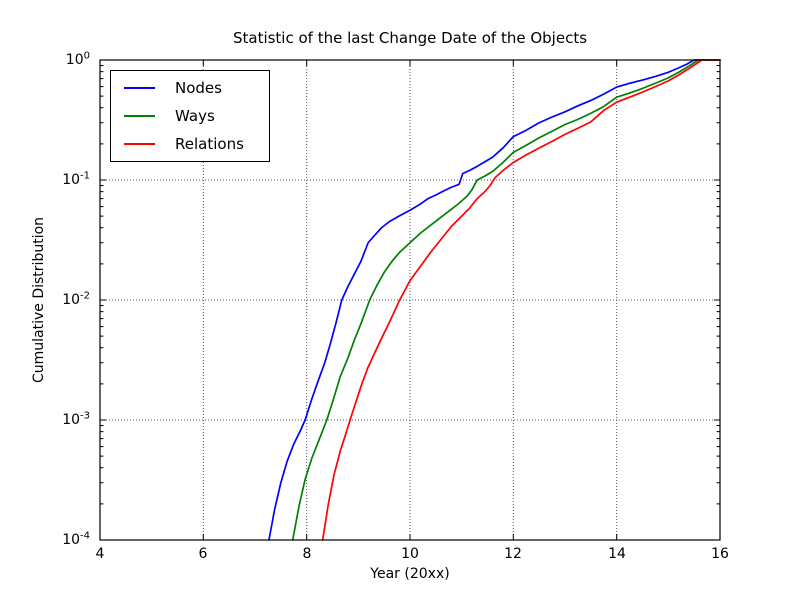  What do you see at coordinates (100, 554) in the screenshot?
I see `x-tick-label: 4` at bounding box center [100, 554].